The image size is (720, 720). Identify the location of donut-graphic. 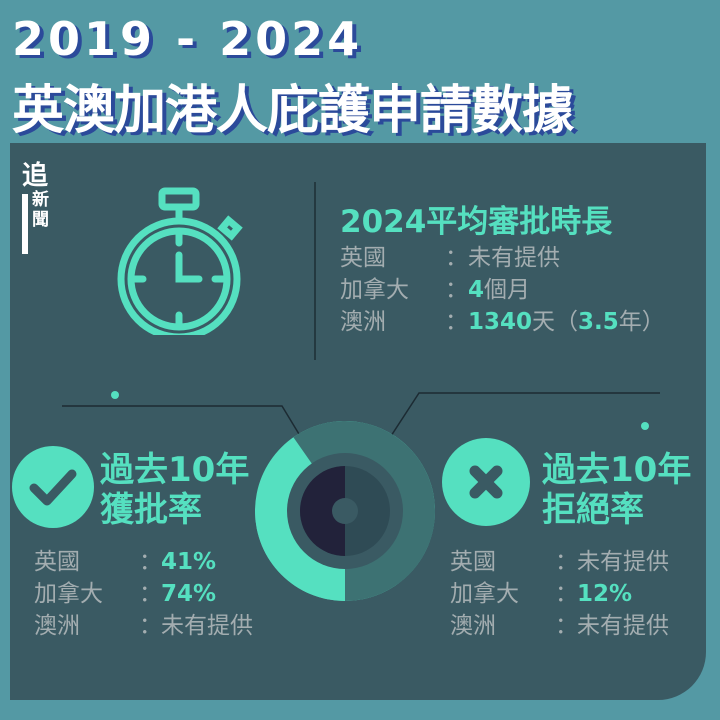
(345, 511).